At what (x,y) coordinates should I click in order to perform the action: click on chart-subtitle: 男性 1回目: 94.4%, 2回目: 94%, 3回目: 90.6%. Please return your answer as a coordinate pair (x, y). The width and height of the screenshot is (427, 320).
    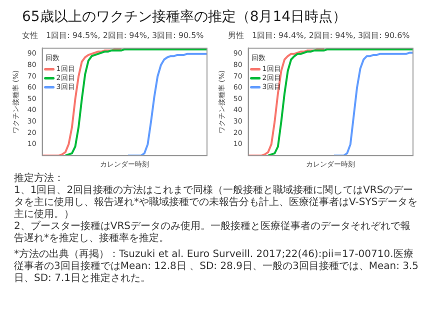
    Looking at the image, I should click on (319, 35).